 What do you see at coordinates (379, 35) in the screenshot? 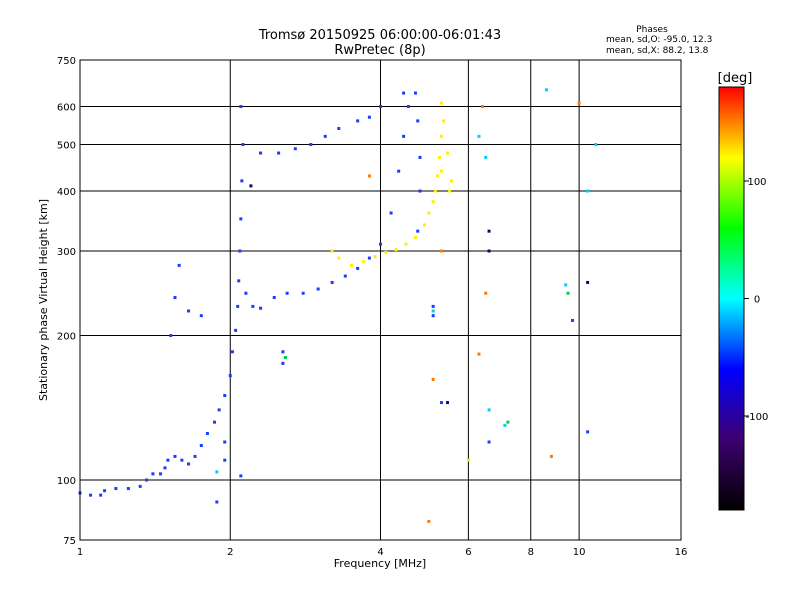
I see `chart-title: Tromsø 20150925 06:00:00-06:01:43` at bounding box center [379, 35].